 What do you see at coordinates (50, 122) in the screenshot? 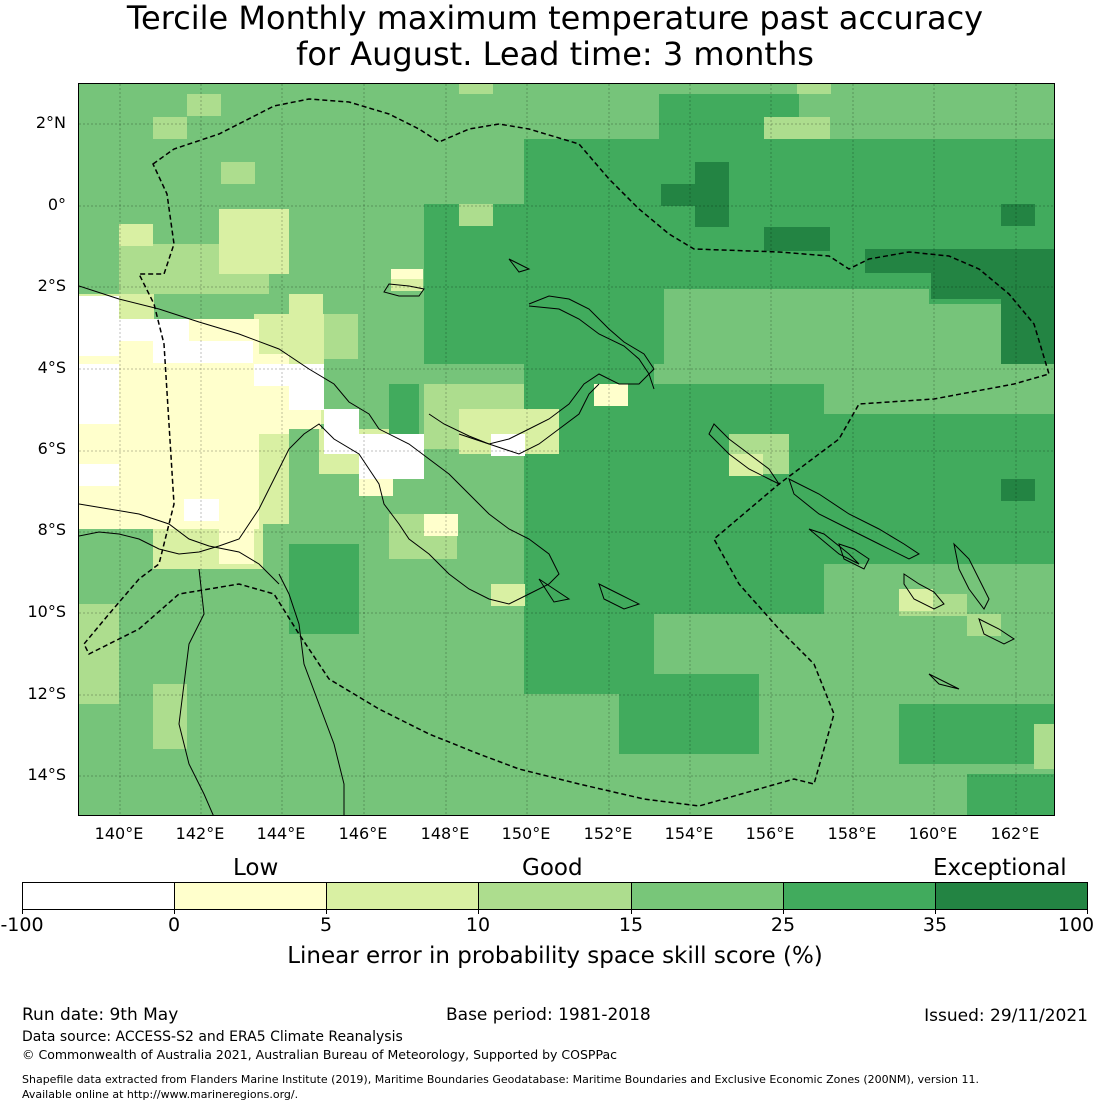
I see `lat-label-2N: 2°N` at bounding box center [50, 122].